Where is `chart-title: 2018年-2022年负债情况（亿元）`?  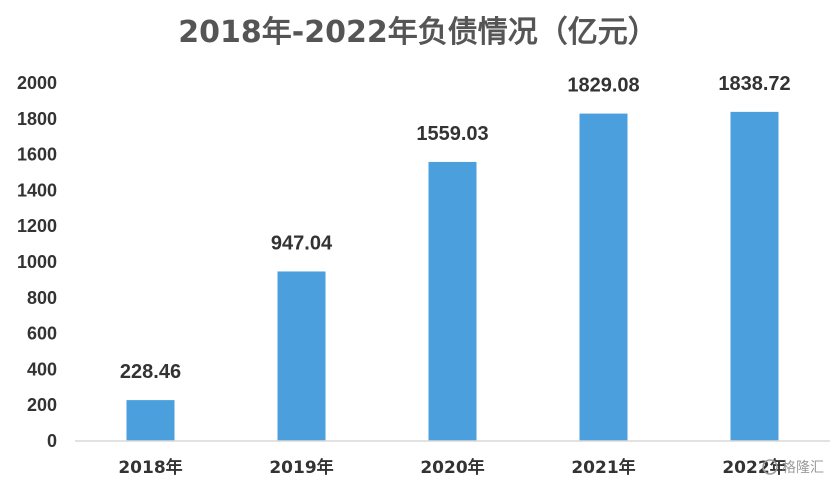
chart-title: 2018年-2022年负债情况（亿元） is located at coordinates (417, 32).